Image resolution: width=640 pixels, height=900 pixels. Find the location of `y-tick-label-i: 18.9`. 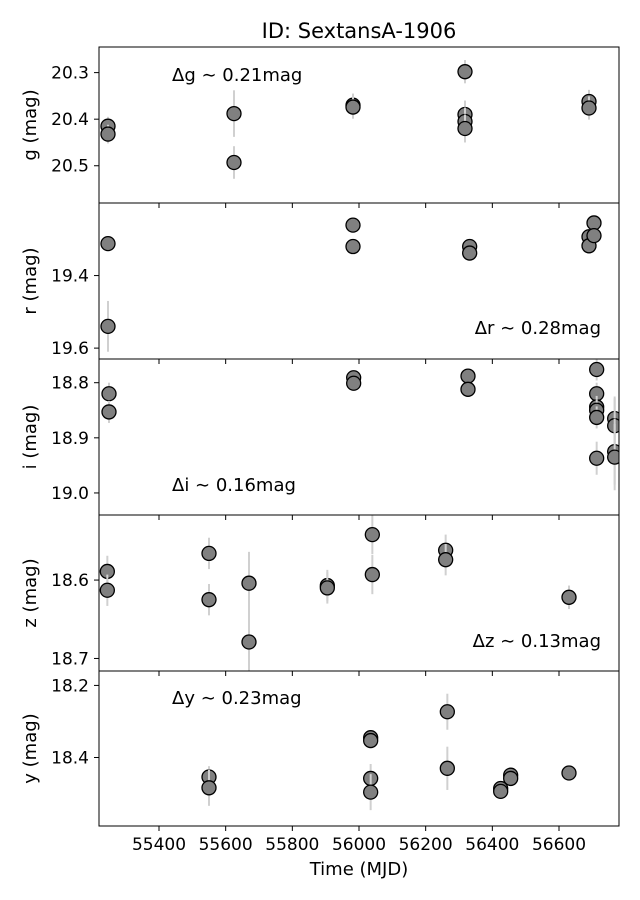

y-tick-label-i: 18.9 is located at coordinates (70, 439).